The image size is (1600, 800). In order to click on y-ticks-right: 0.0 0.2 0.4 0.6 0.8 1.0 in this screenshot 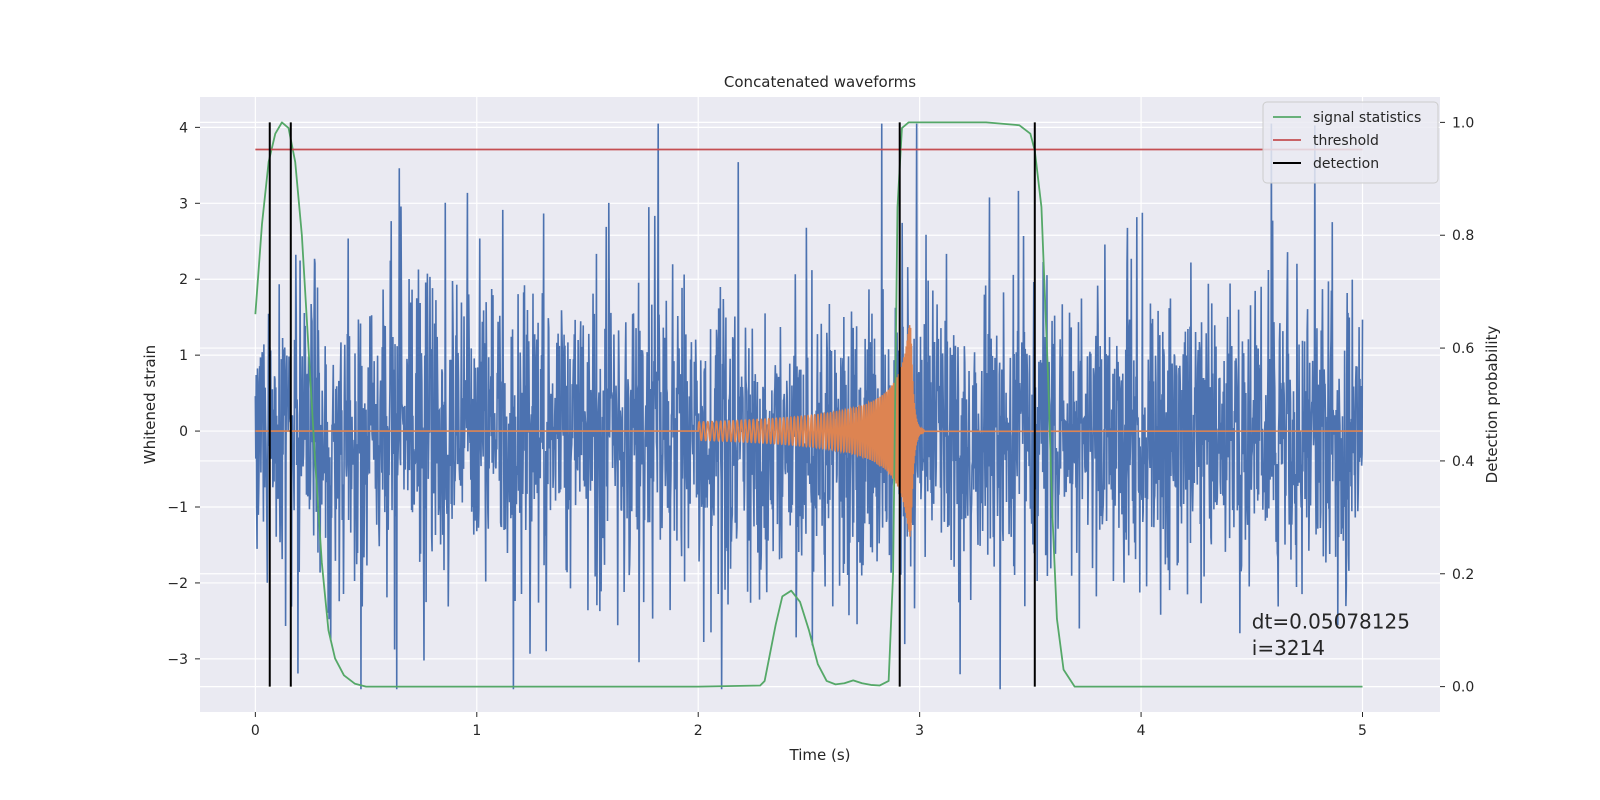, I will do `click(1457, 405)`.